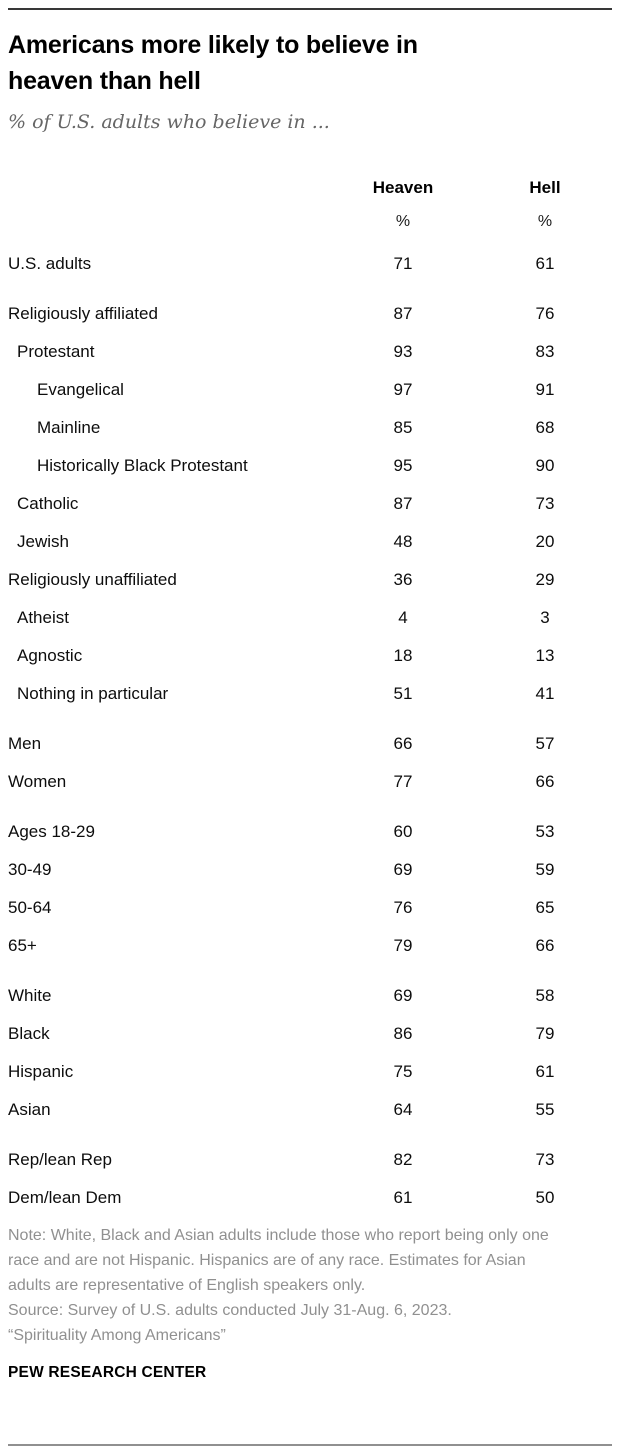 This screenshot has height=1454, width=620. Describe the element at coordinates (403, 1197) in the screenshot. I see `heaven-value: 61` at that location.